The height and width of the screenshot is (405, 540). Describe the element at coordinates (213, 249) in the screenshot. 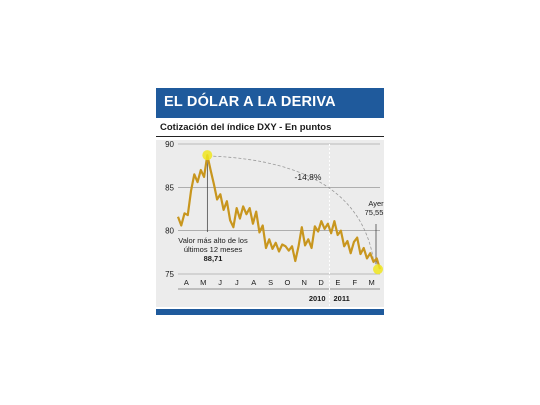

I see `max-label-line2: últimos 12 meses` at that location.